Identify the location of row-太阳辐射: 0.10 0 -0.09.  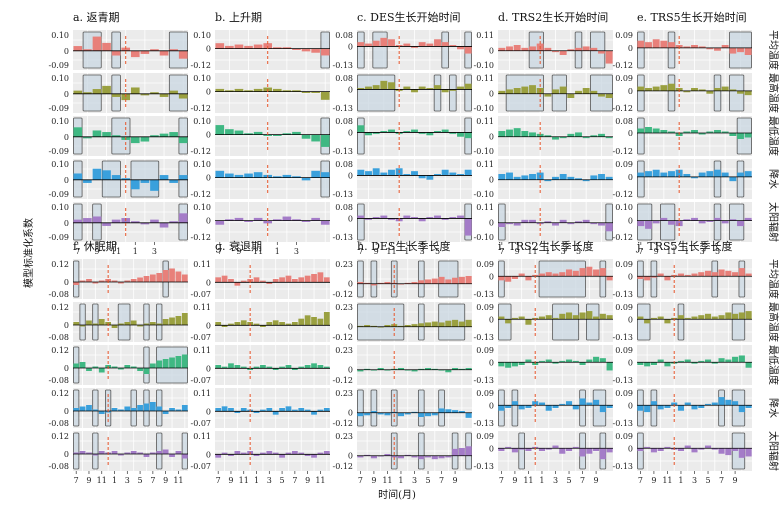
(118, 222).